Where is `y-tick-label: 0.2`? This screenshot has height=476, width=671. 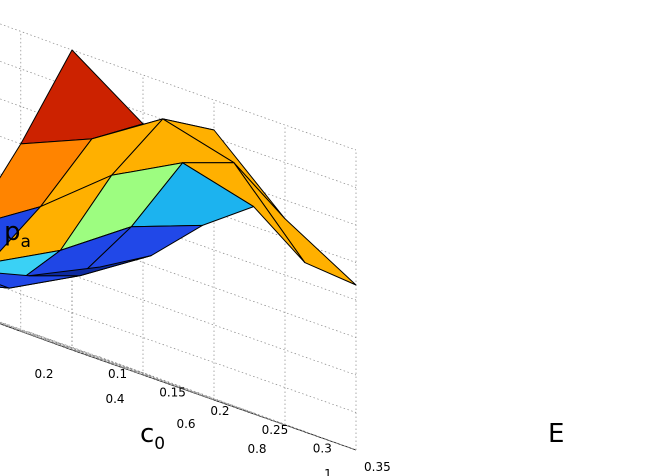 y-tick-label: 0.2 is located at coordinates (219, 411).